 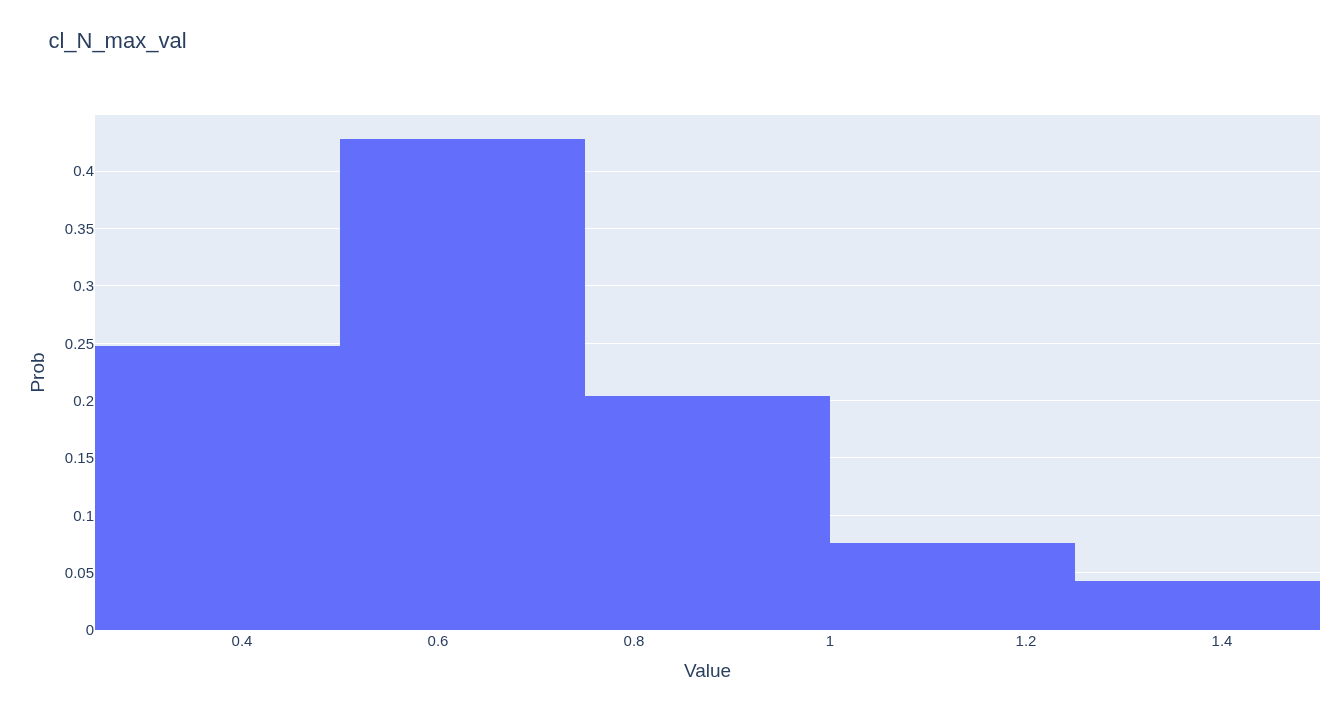 I want to click on y-axis-title: Prob, so click(x=37, y=372).